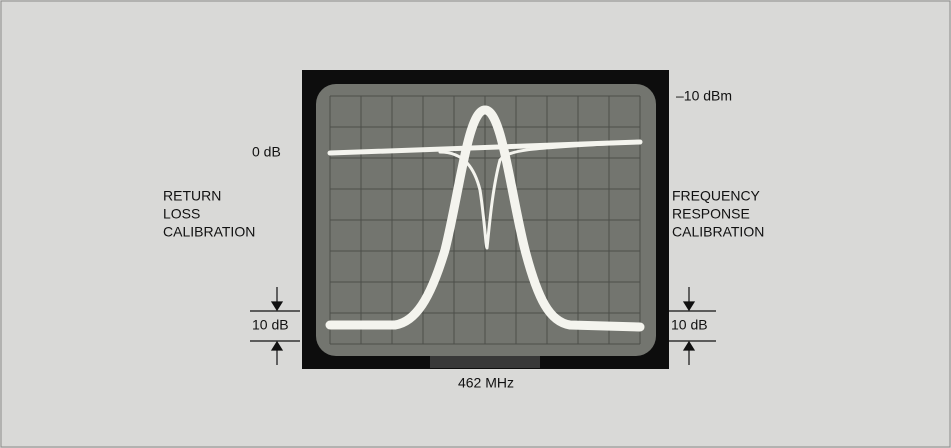 The image size is (951, 448). I want to click on left-caption: RETURN, so click(192, 196).